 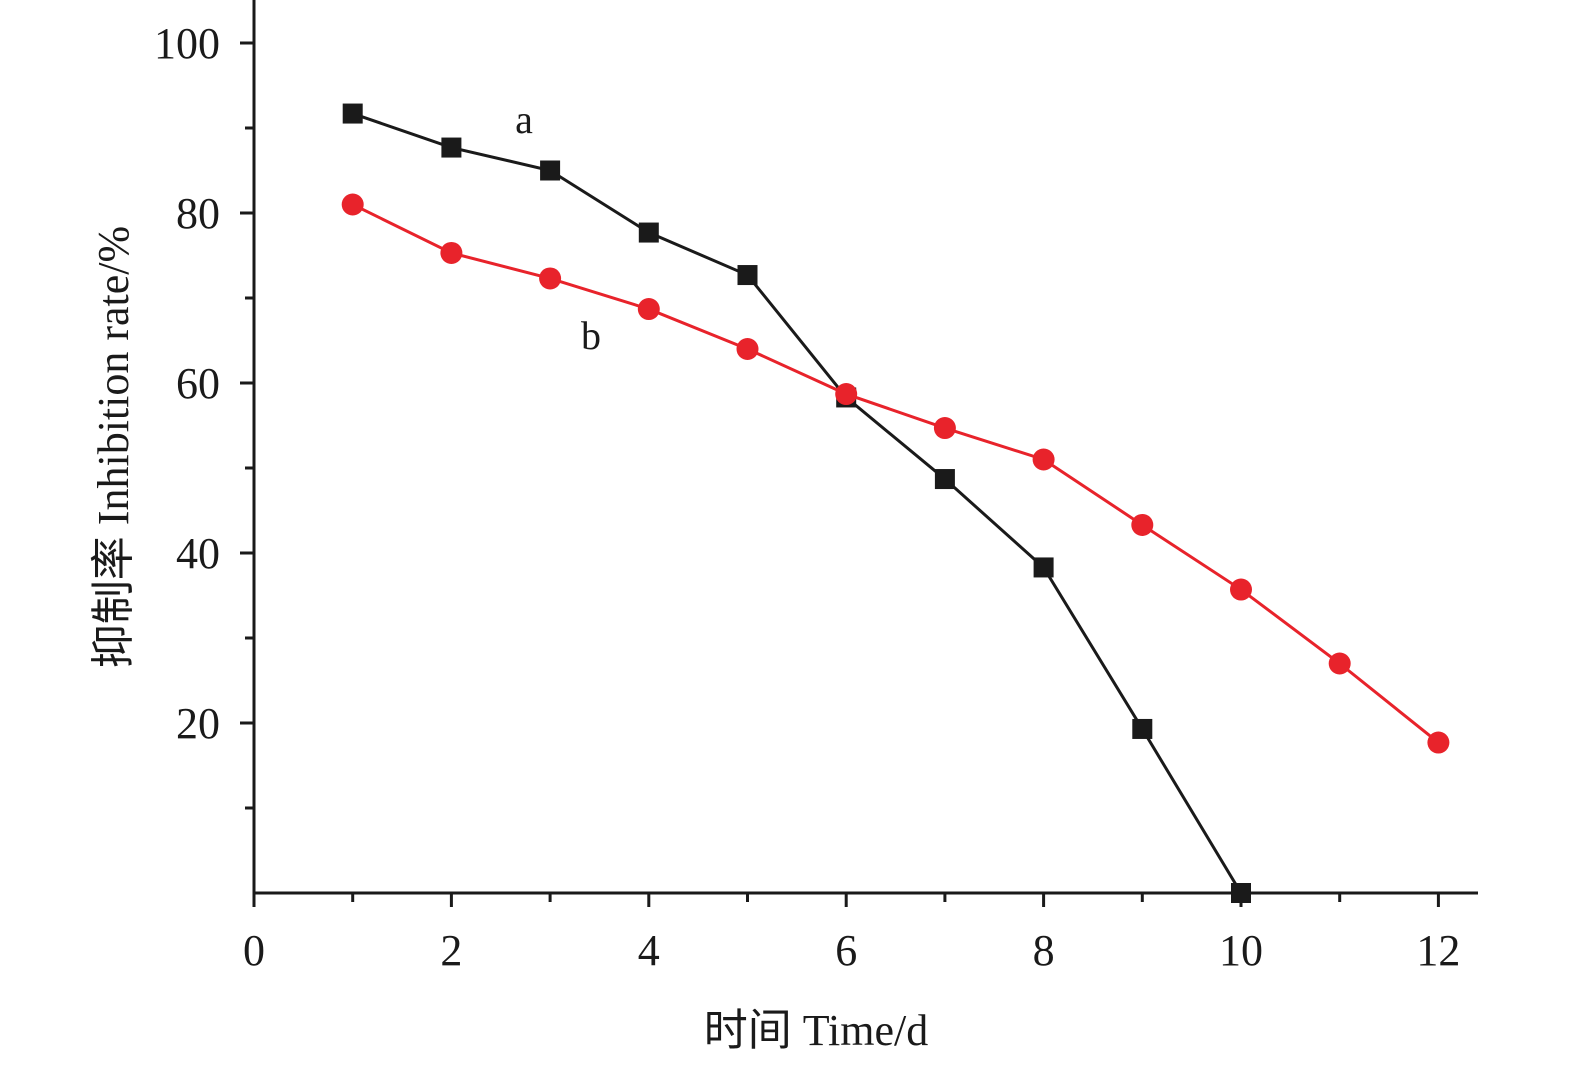 I want to click on y-tick-label: 80, so click(x=198, y=213).